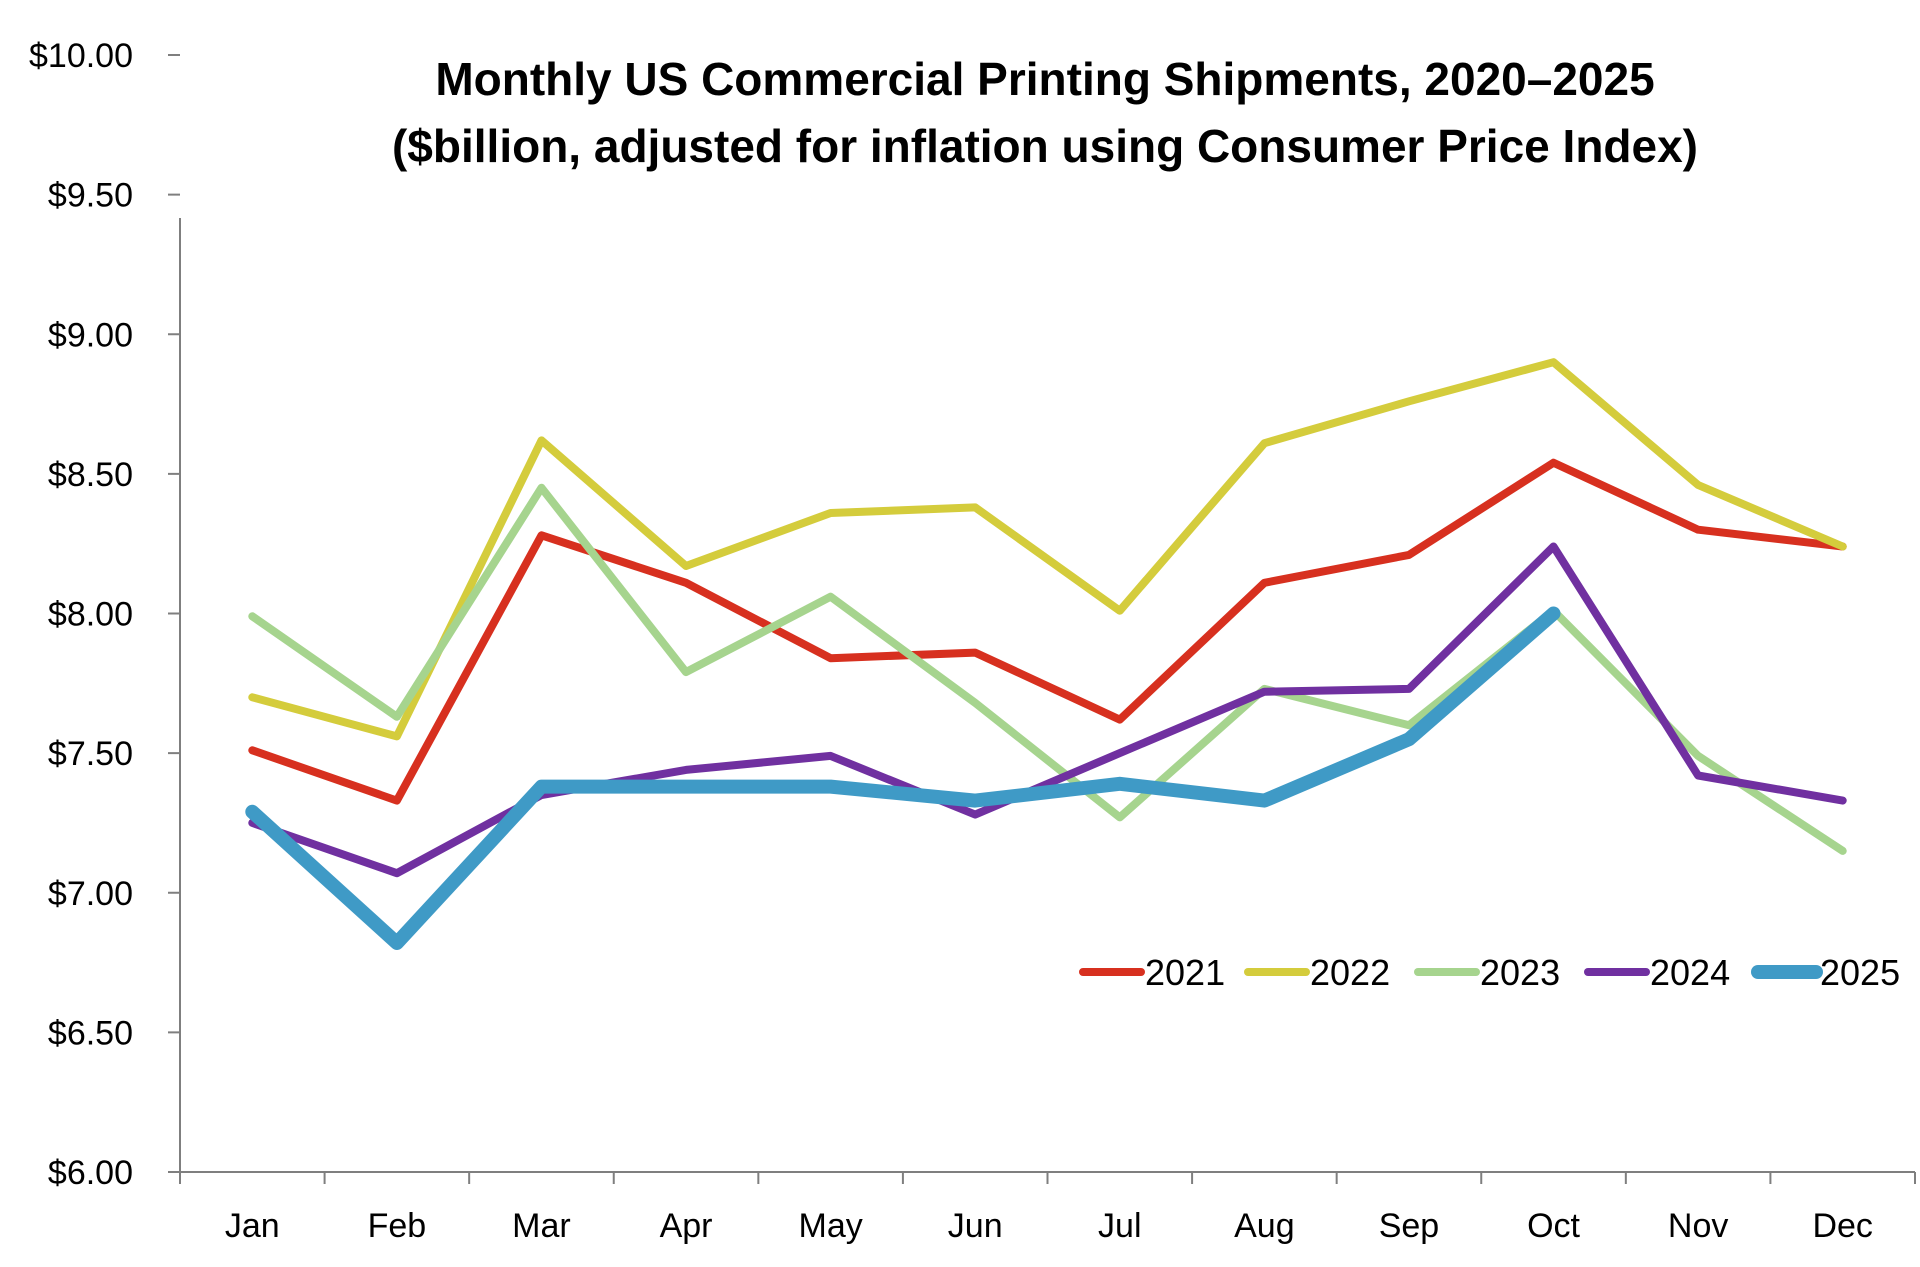 This screenshot has height=1267, width=1920. Describe the element at coordinates (1350, 972) in the screenshot. I see `legend-label-2022: 2022` at that location.